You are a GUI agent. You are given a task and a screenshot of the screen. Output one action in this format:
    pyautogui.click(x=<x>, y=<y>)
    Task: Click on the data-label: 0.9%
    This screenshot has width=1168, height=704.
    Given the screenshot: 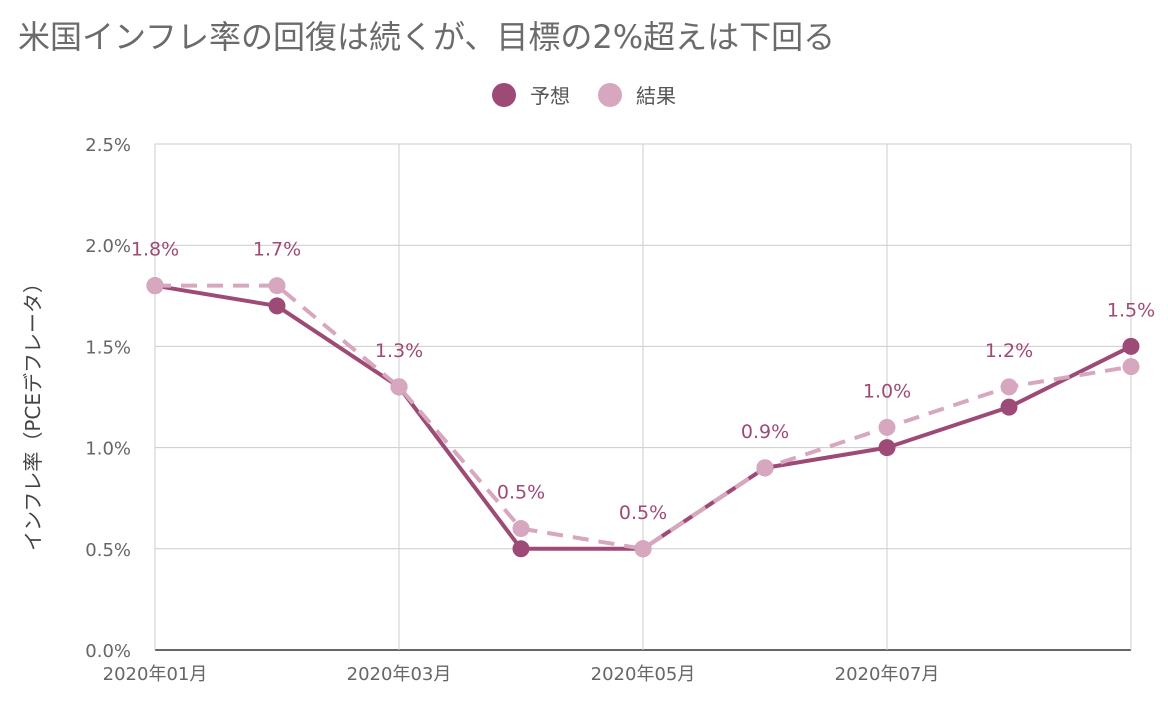 What is the action you would take?
    pyautogui.click(x=765, y=432)
    